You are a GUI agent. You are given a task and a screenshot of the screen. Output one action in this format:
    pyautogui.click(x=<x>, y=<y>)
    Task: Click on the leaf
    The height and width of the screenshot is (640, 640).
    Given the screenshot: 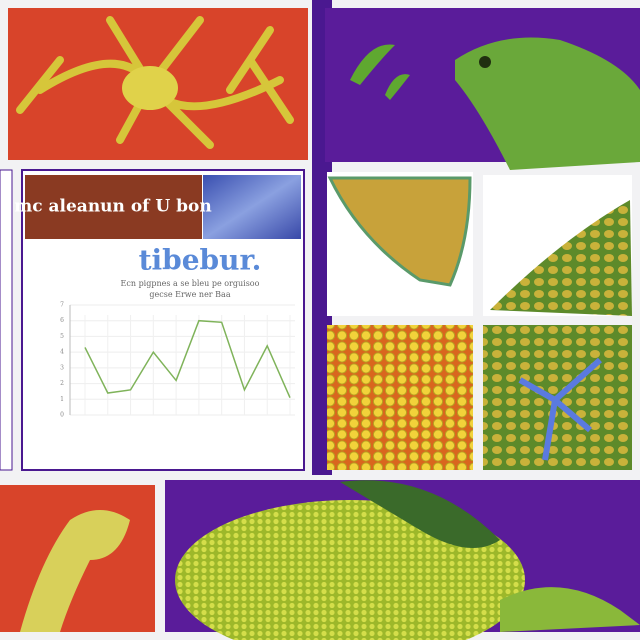 What is the action you would take?
    pyautogui.click(x=420, y=514)
    